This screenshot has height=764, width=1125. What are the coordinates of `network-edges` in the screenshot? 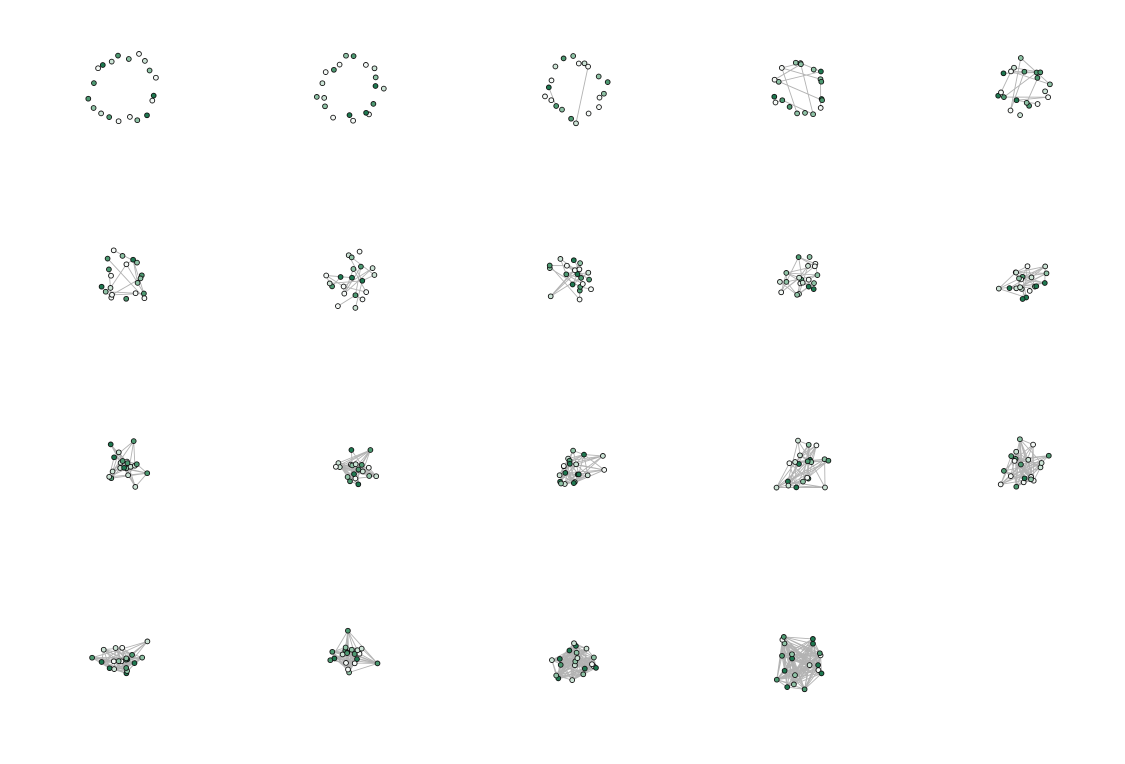 It's located at (798, 88).